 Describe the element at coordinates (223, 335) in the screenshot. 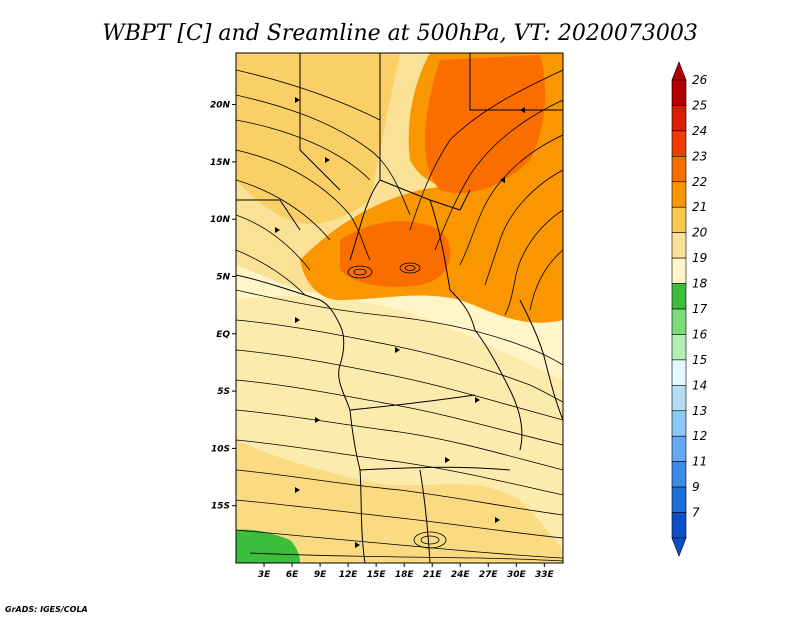

I see `lat-tick-label: EQ` at that location.